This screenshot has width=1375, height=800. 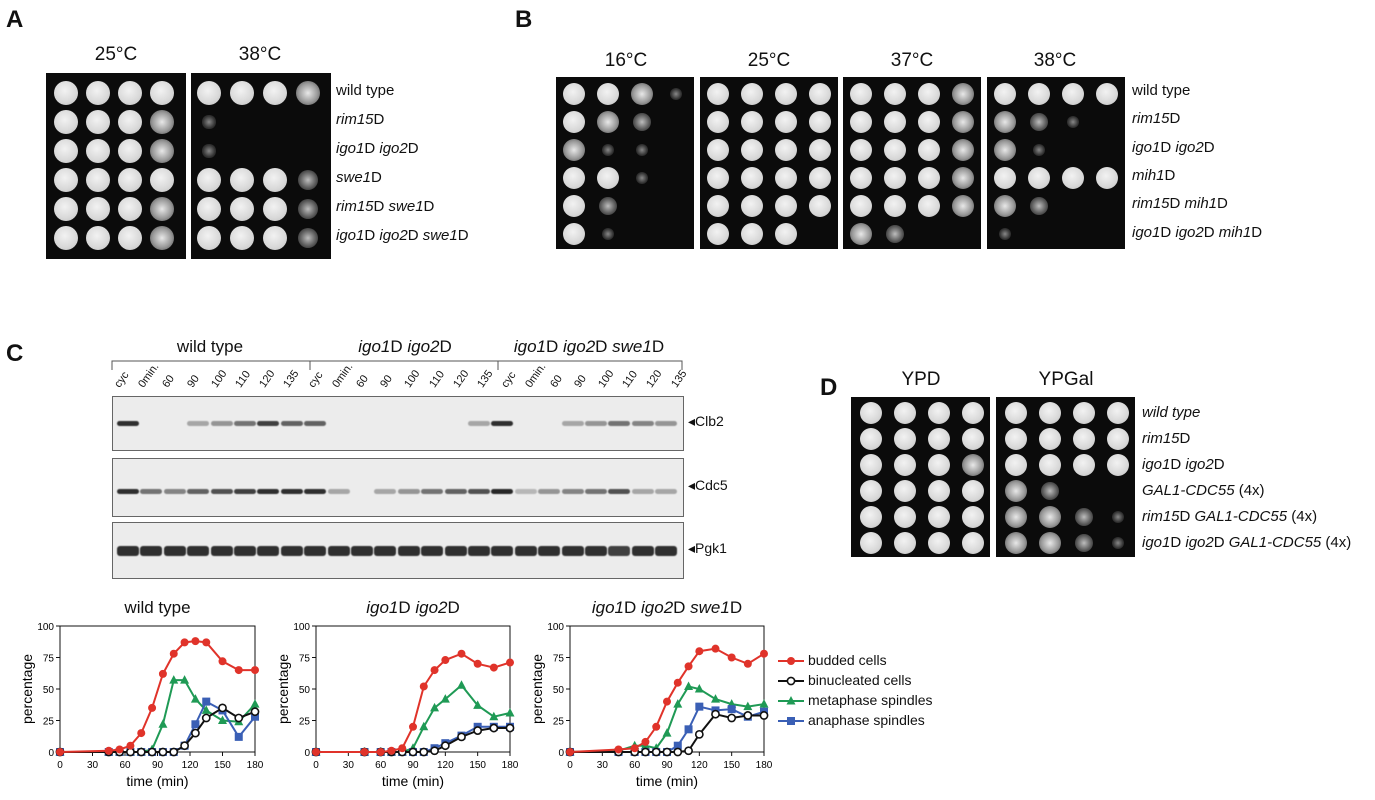 I want to click on strain-label: rim15D mih1D, so click(x=1180, y=203).